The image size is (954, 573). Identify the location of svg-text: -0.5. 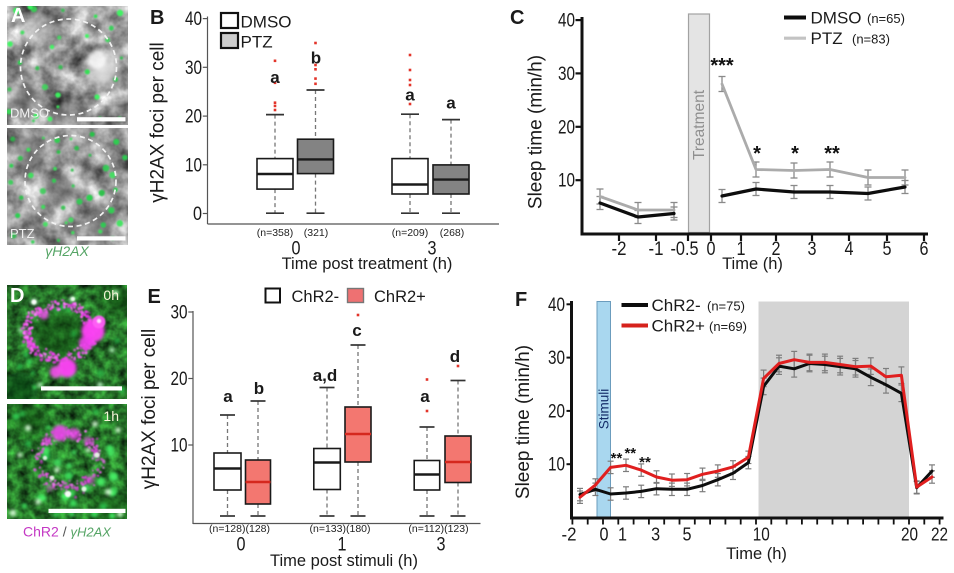
(685, 249).